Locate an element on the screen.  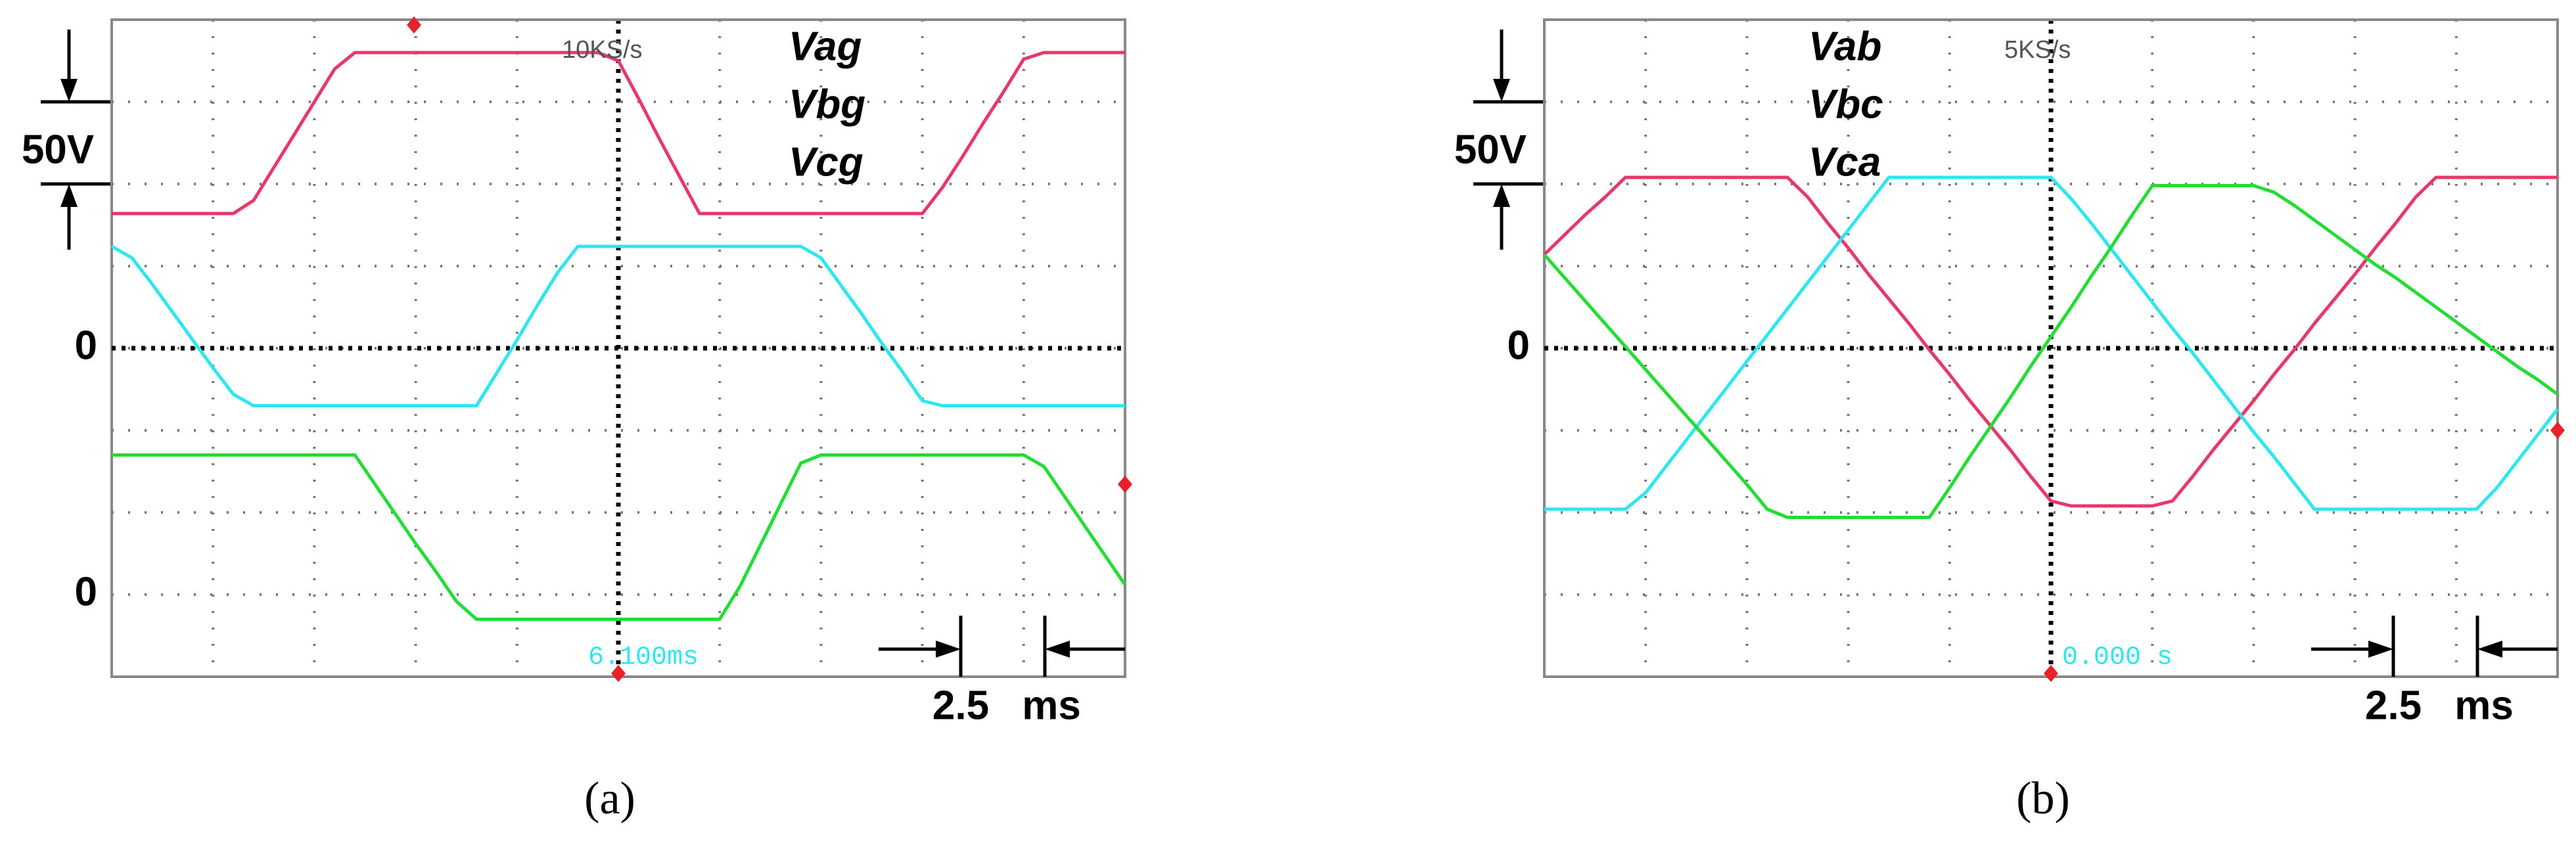
legend-label: Vca is located at coordinates (1844, 162).